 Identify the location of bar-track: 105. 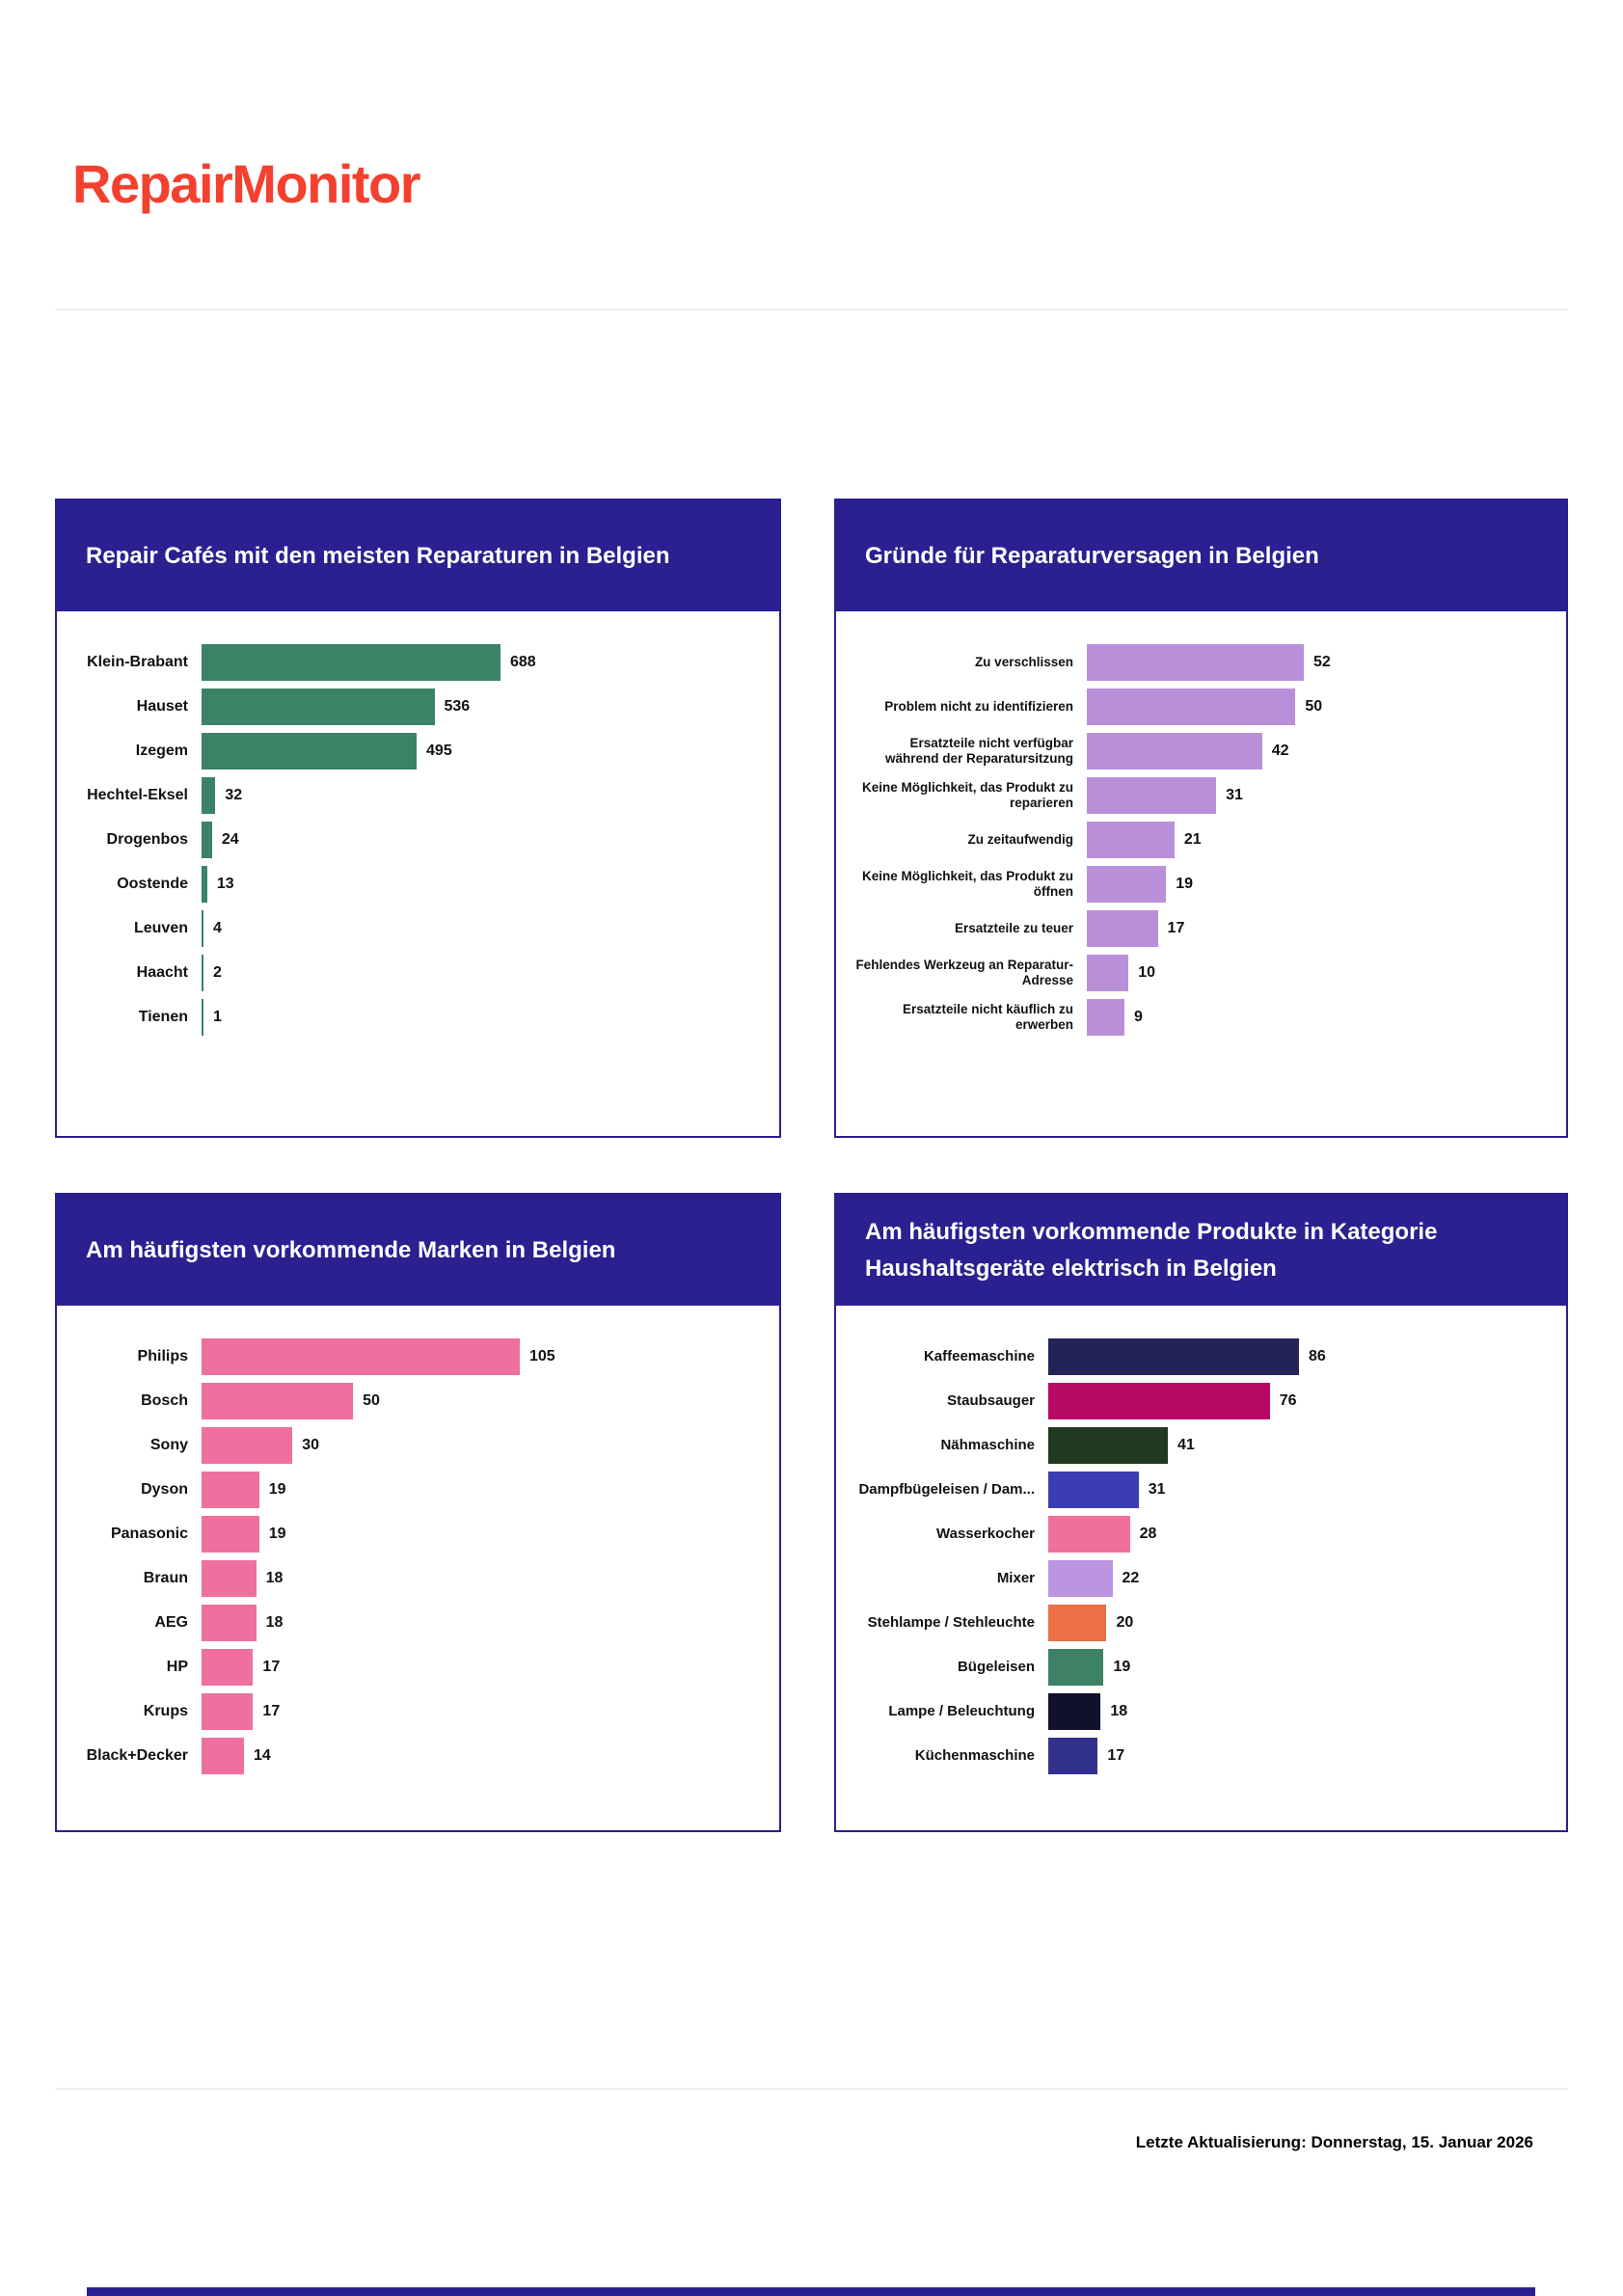
(482, 1356).